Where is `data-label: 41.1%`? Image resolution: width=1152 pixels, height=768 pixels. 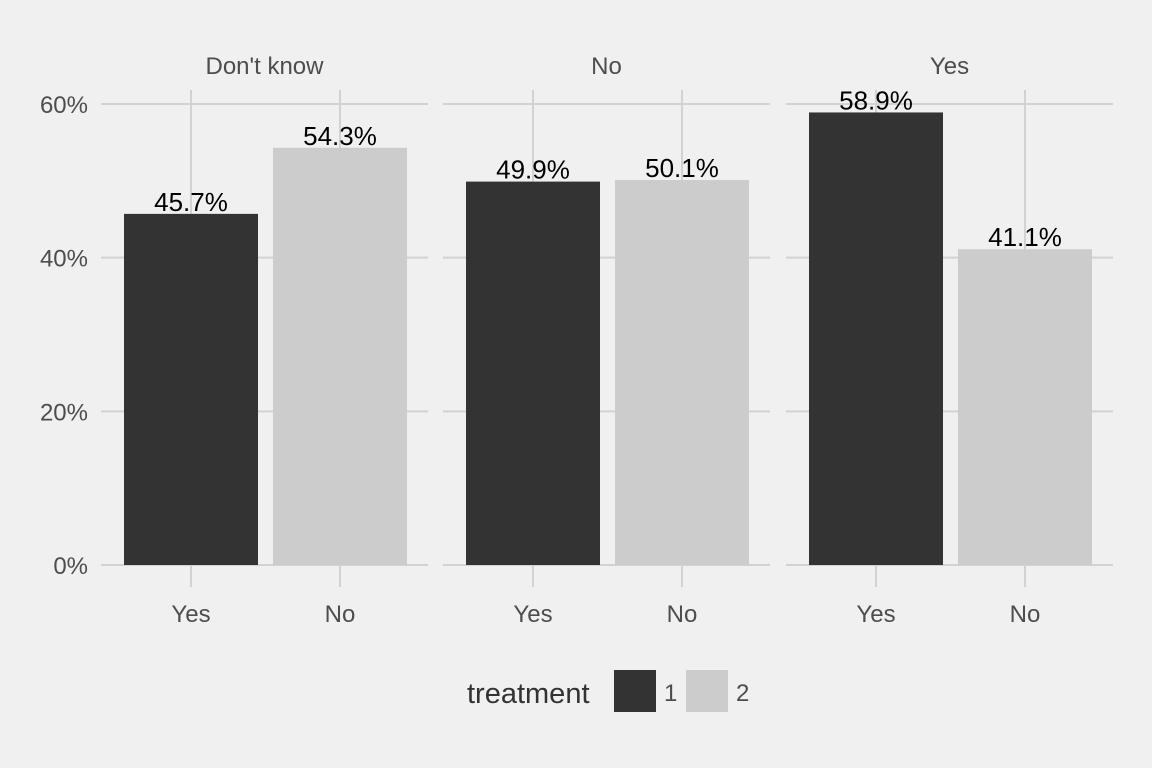 data-label: 41.1% is located at coordinates (1025, 237).